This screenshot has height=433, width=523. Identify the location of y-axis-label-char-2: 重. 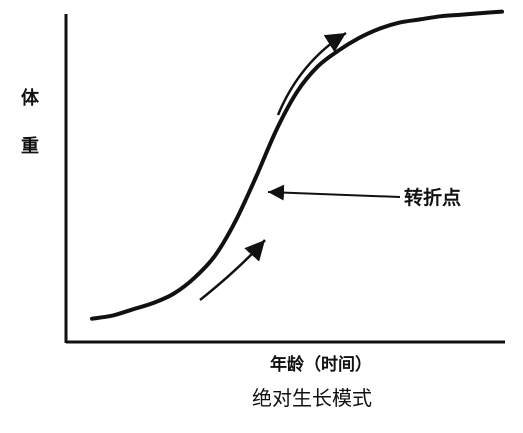
(30, 146).